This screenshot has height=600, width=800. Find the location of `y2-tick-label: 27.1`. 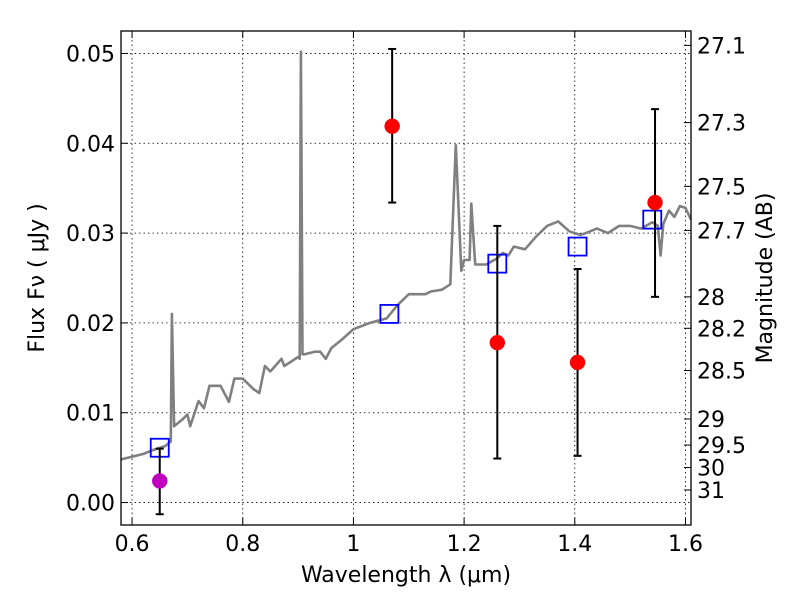

y2-tick-label: 27.1 is located at coordinates (721, 46).